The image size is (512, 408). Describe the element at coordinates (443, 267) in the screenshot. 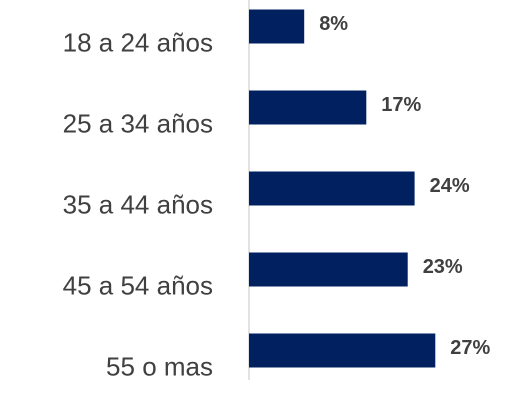

I see `data-label: 23%` at that location.